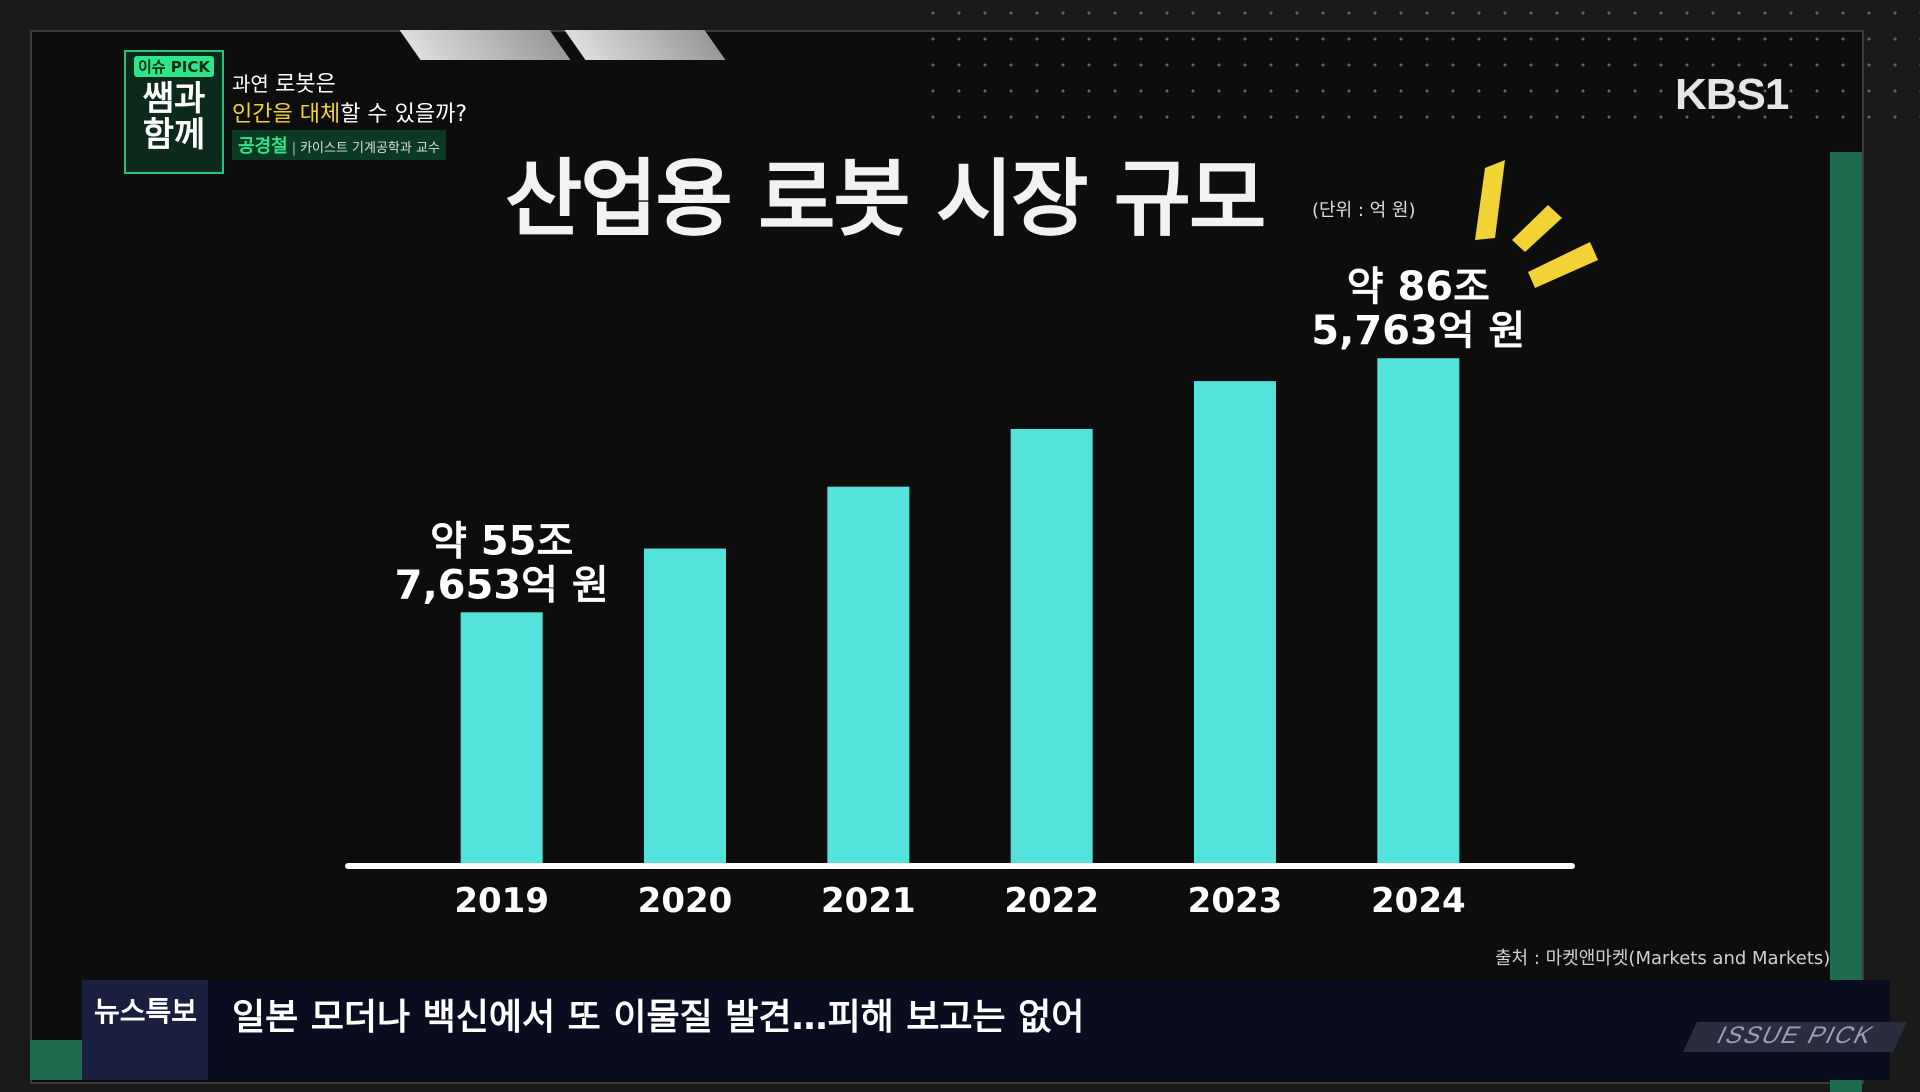 The width and height of the screenshot is (1920, 1092). Describe the element at coordinates (1795, 1037) in the screenshot. I see `issue-pick-tag: ISSUE PICK` at that location.